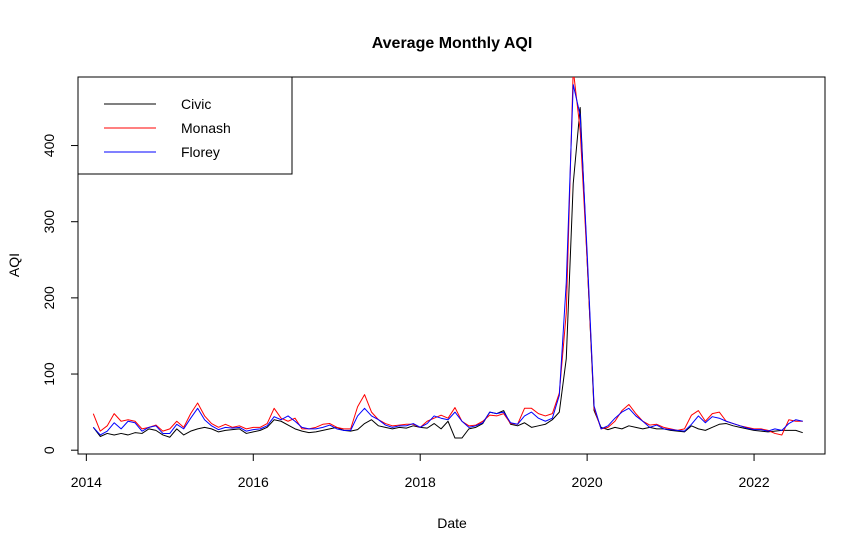 The image size is (866, 553). What do you see at coordinates (206, 128) in the screenshot?
I see `legend-label-monash: Monash` at bounding box center [206, 128].